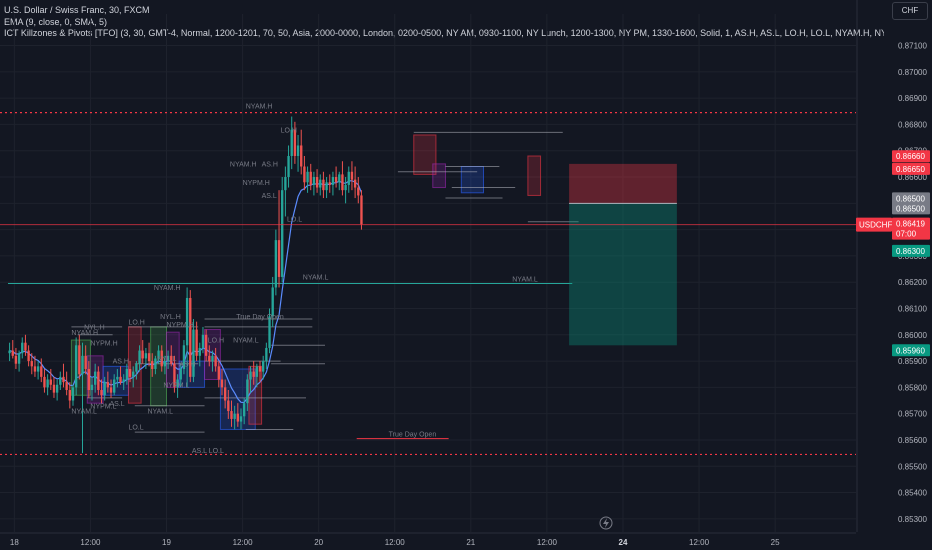 This screenshot has height=550, width=932. I want to click on pivot-label: LO.L, so click(294, 220).